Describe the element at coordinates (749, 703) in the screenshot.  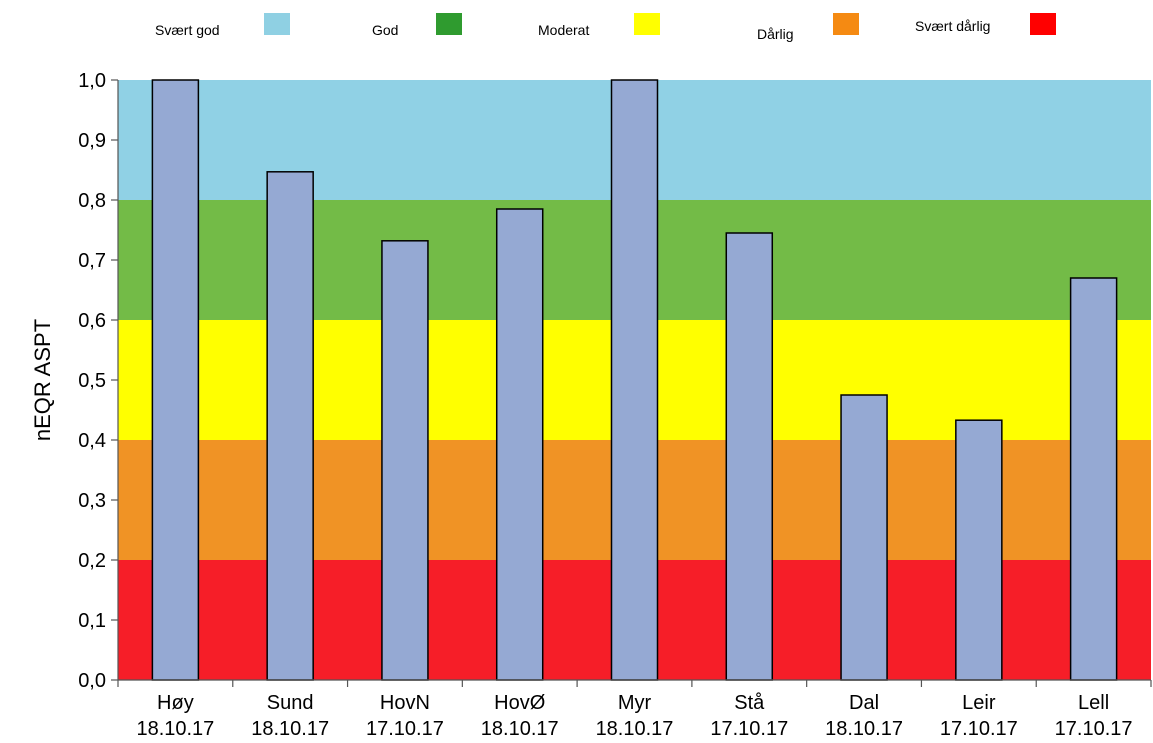
I see `x-tick-label-name: Stå` at that location.